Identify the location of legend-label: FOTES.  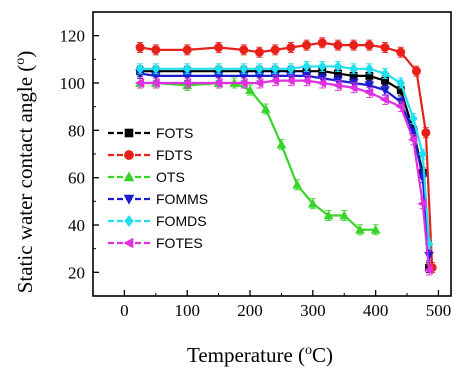
(179, 243).